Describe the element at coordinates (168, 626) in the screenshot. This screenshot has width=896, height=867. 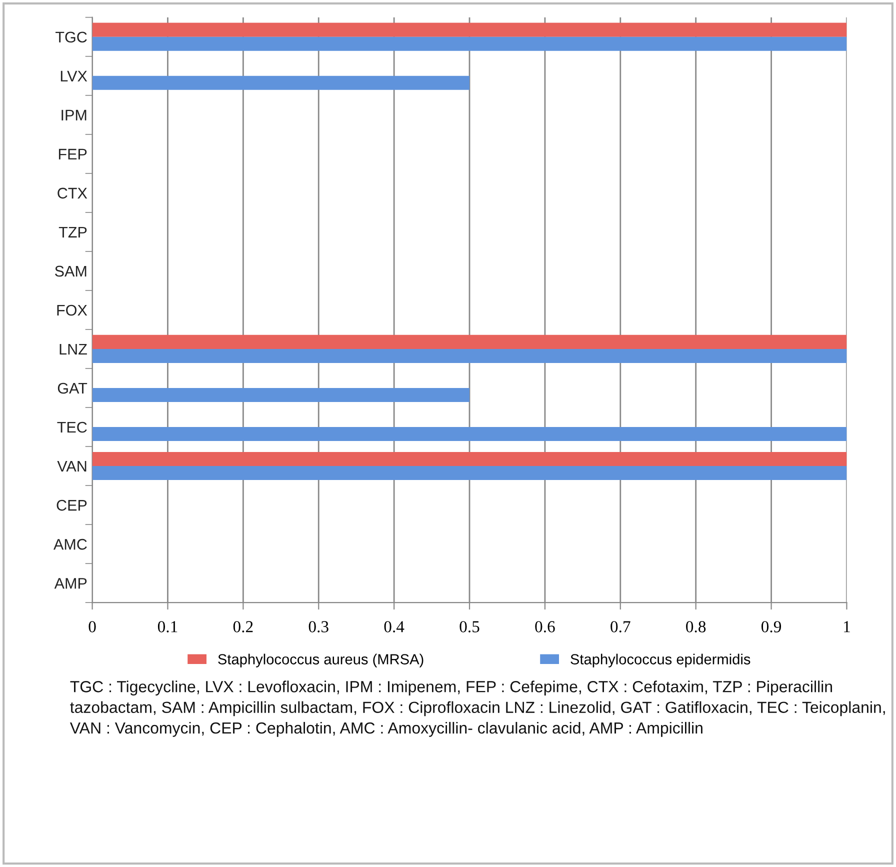
I see `x-tick-label: 0.1` at that location.